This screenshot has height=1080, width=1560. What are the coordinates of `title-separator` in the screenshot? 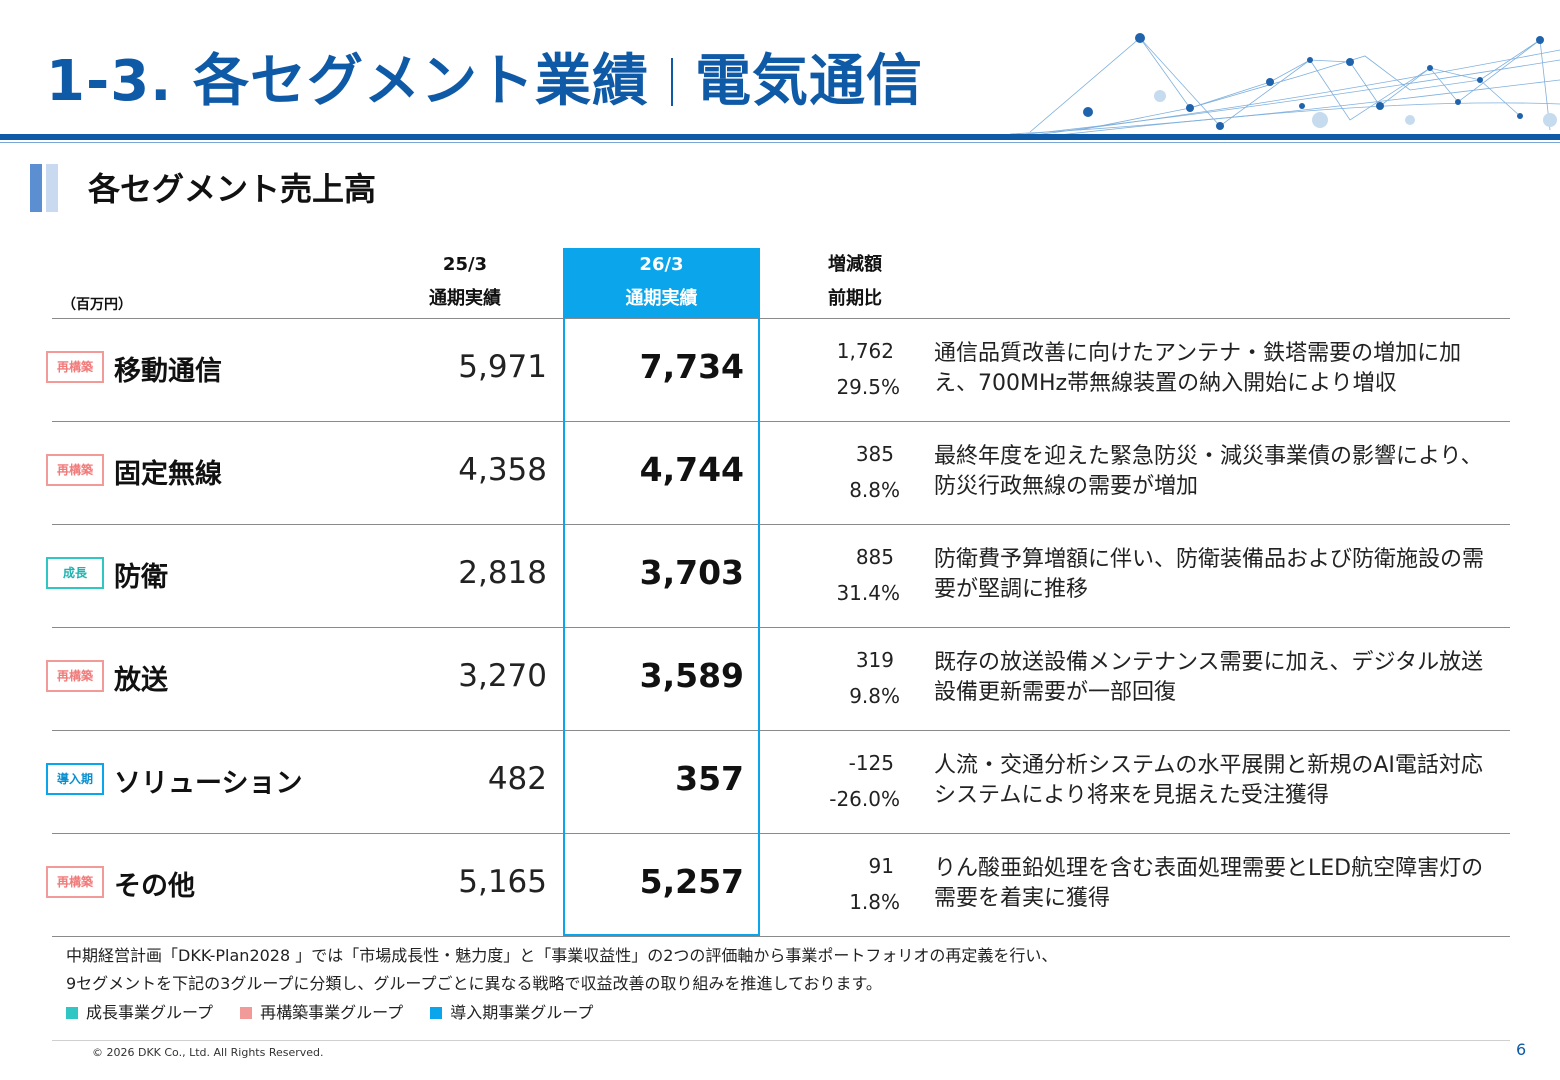 It's located at (671, 82).